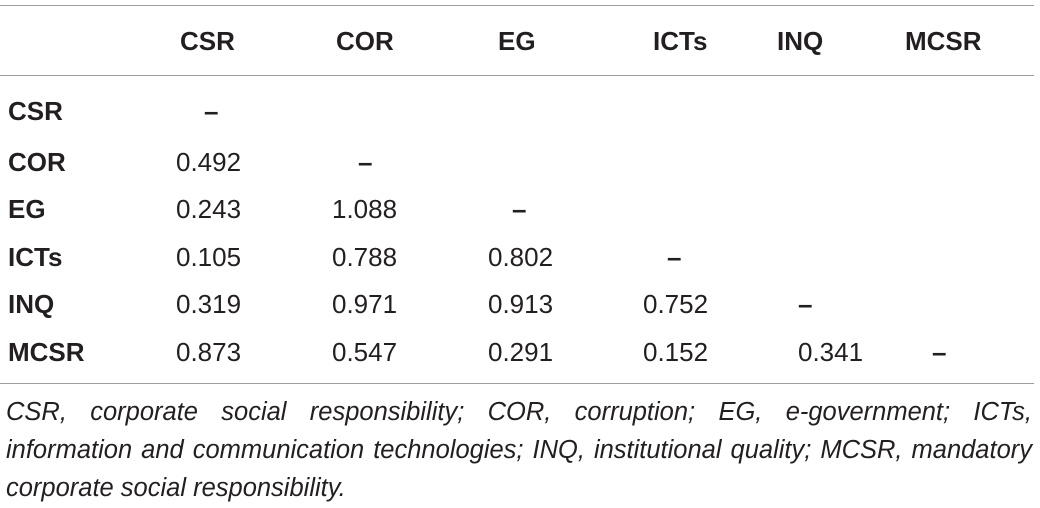 The image size is (1040, 508). I want to click on table-cell: 0.802, so click(521, 256).